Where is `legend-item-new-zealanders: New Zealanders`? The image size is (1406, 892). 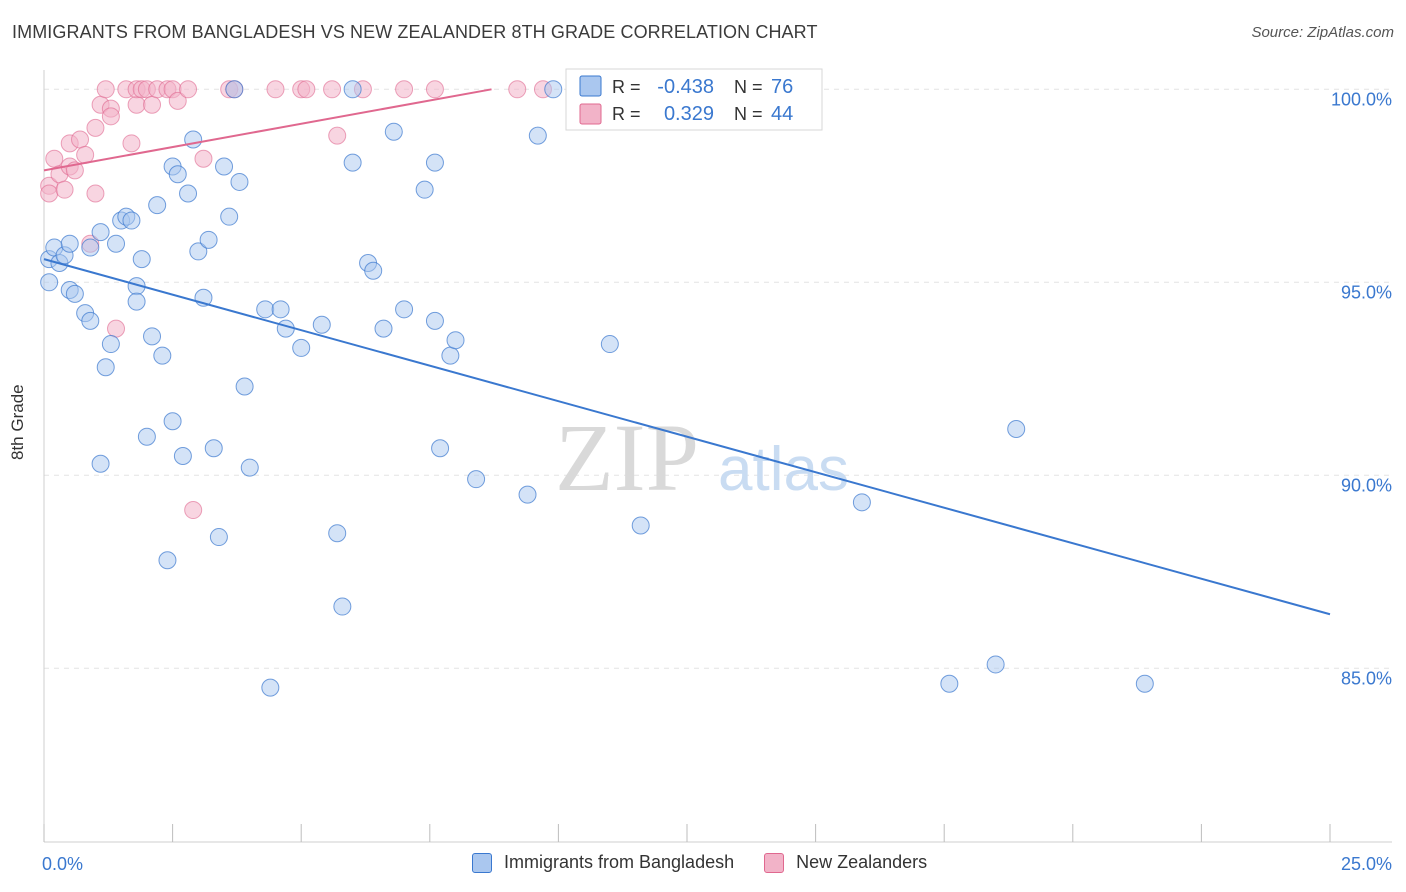
legend-item-new-zealanders: New Zealanders is located at coordinates (845, 862).